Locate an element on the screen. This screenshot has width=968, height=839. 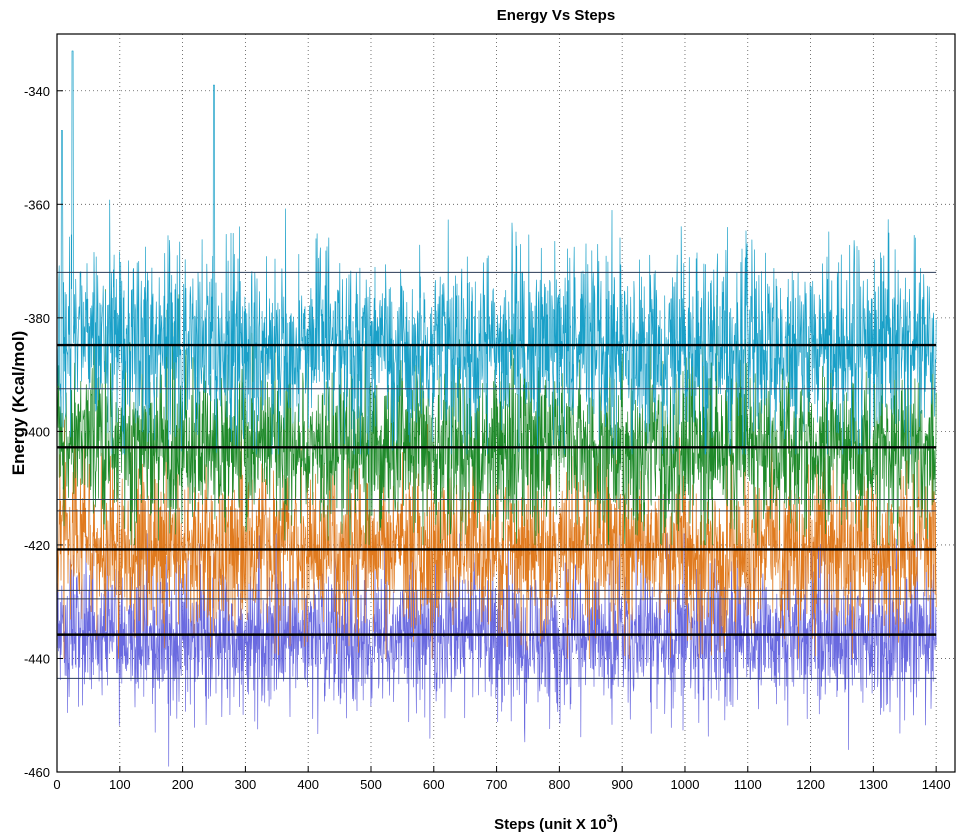
chart-title: Energy Vs Steps is located at coordinates (556, 15).